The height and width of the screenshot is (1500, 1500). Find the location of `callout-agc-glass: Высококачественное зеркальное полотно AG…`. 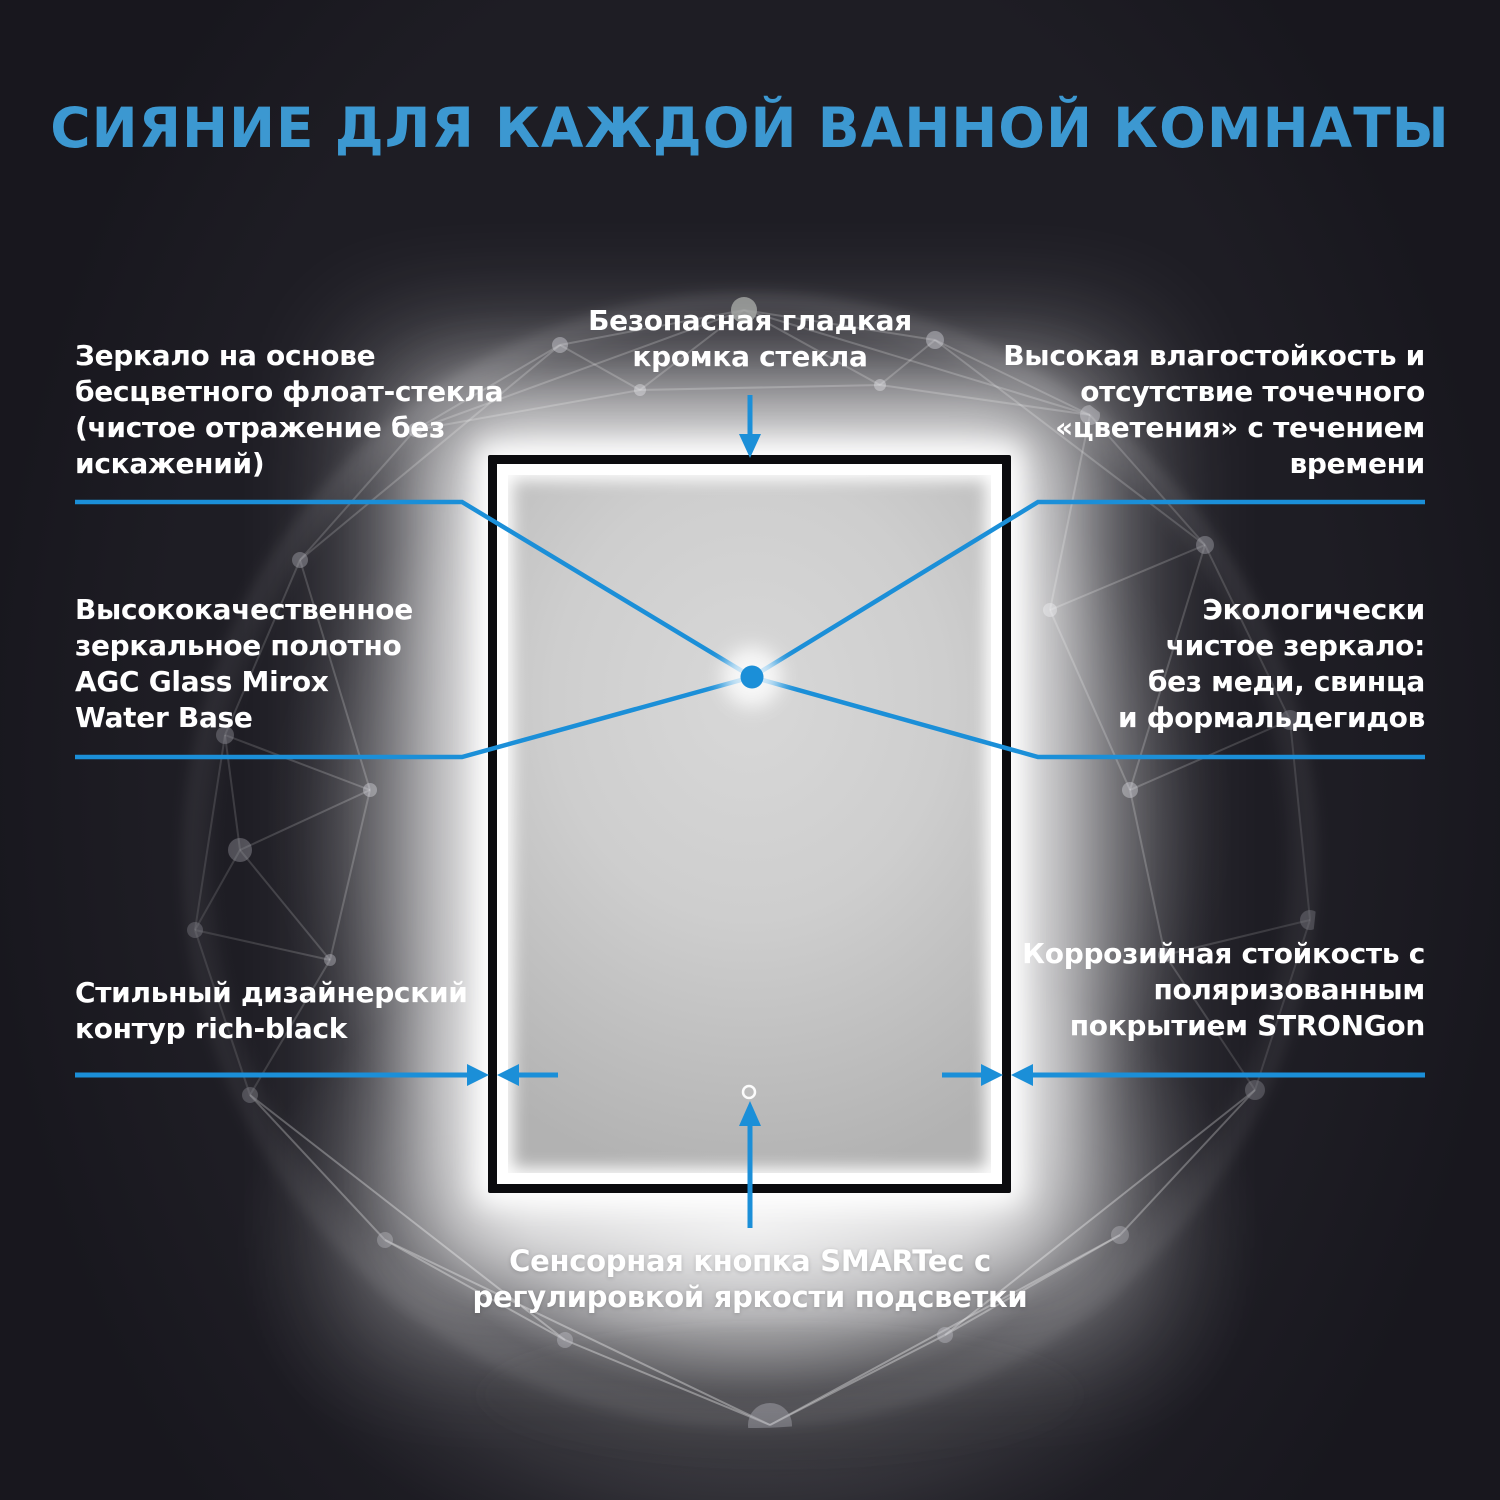

callout-agc-glass: Высококачественное зеркальное полотно AG… is located at coordinates (244, 663).